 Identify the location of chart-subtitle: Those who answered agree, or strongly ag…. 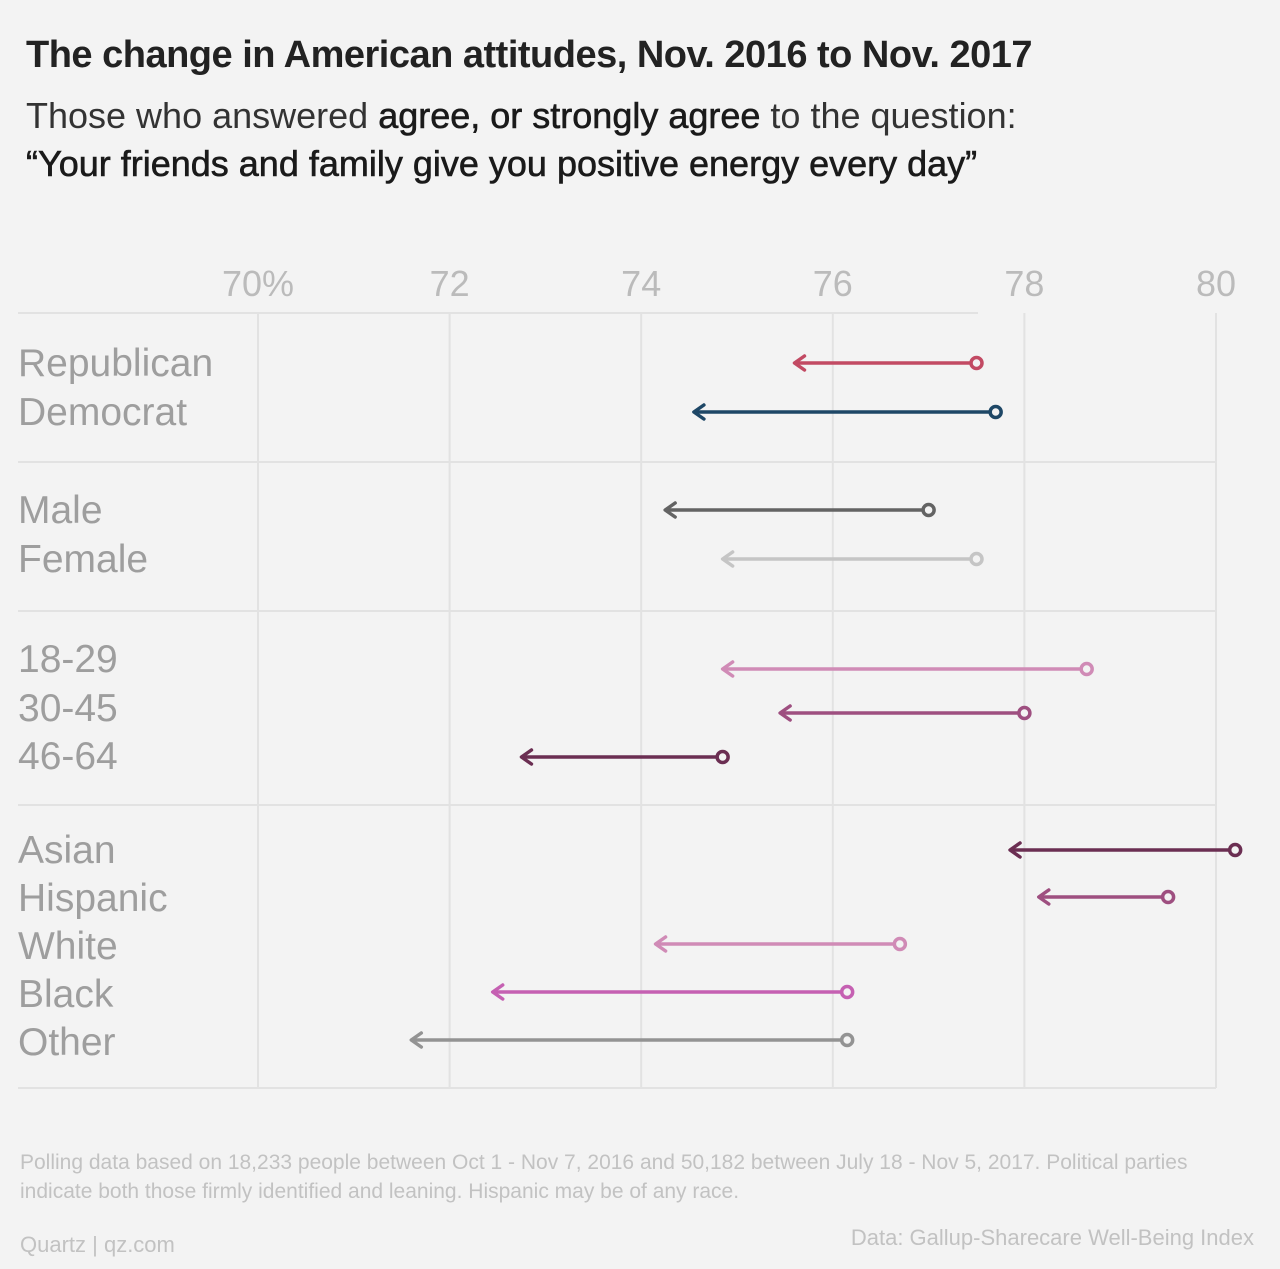
(521, 140).